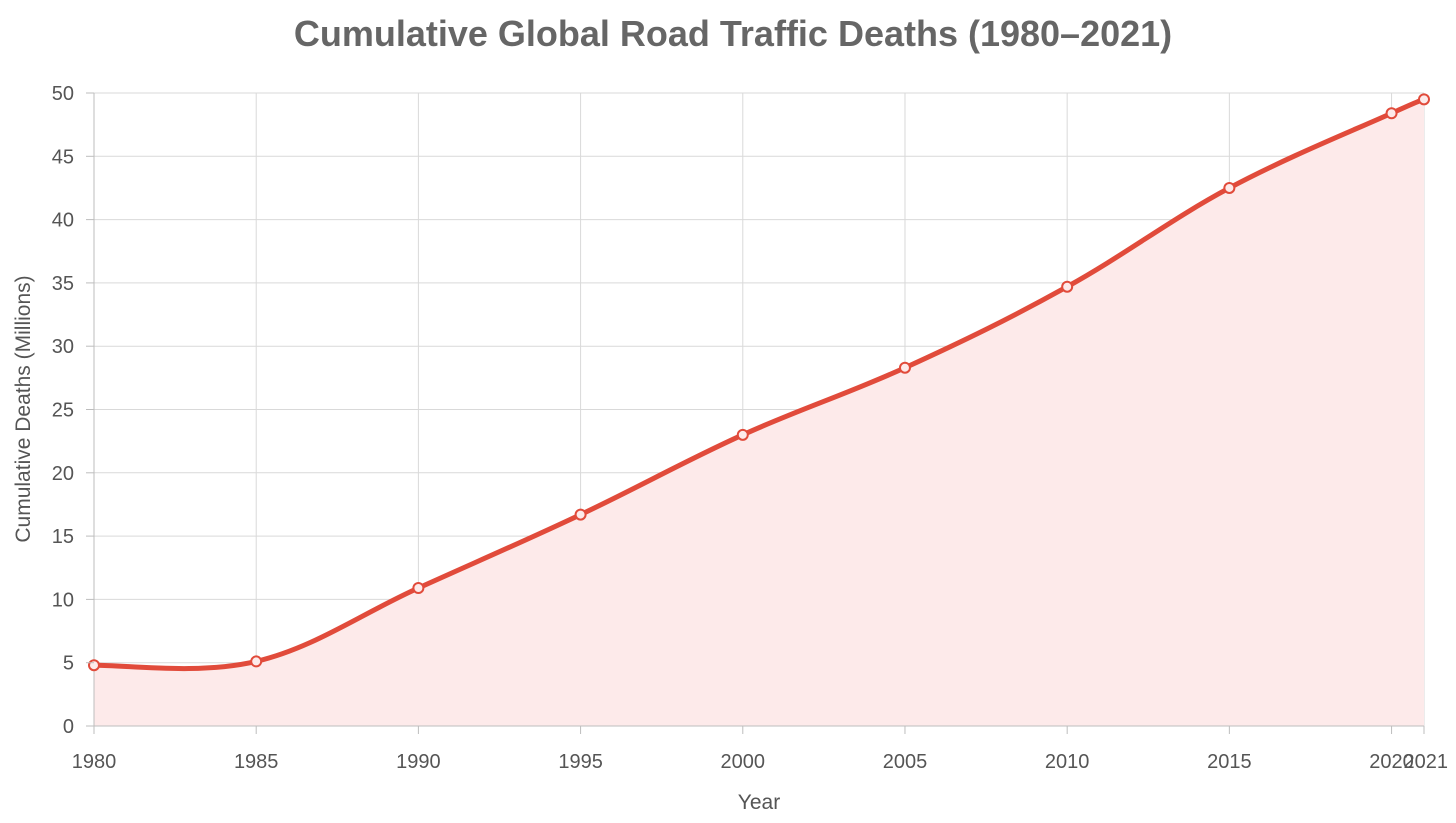 Image resolution: width=1456 pixels, height=823 pixels. Describe the element at coordinates (63, 474) in the screenshot. I see `y-tick-label: 20` at that location.